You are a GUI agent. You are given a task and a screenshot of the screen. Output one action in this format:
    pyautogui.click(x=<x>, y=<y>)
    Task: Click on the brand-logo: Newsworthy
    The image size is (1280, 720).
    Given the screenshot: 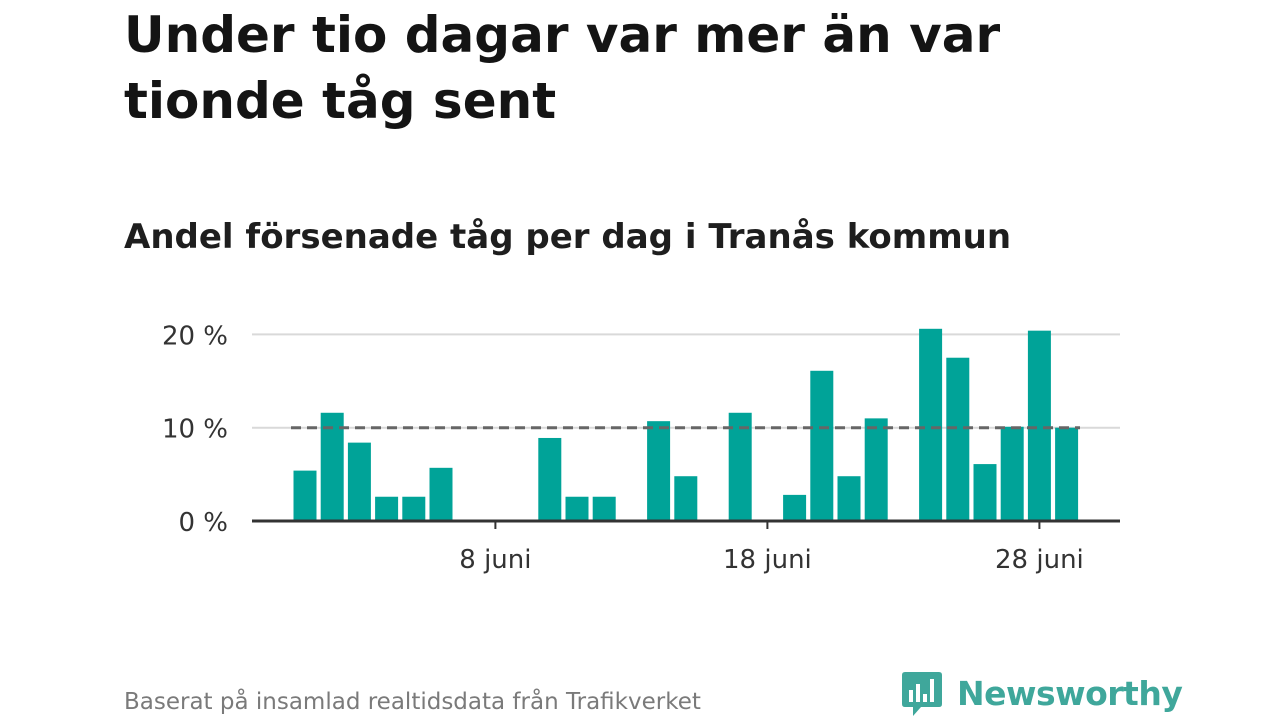 What is the action you would take?
    pyautogui.click(x=1042, y=694)
    